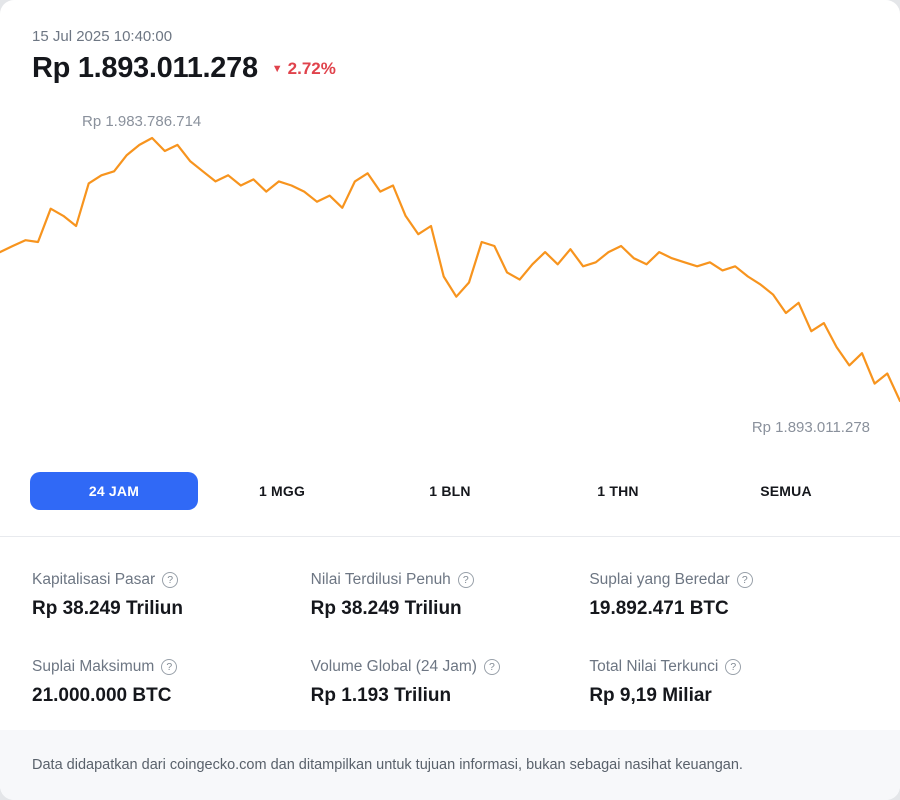 The height and width of the screenshot is (800, 900). What do you see at coordinates (102, 695) in the screenshot?
I see `stat-value: 21.000.000 BTC` at bounding box center [102, 695].